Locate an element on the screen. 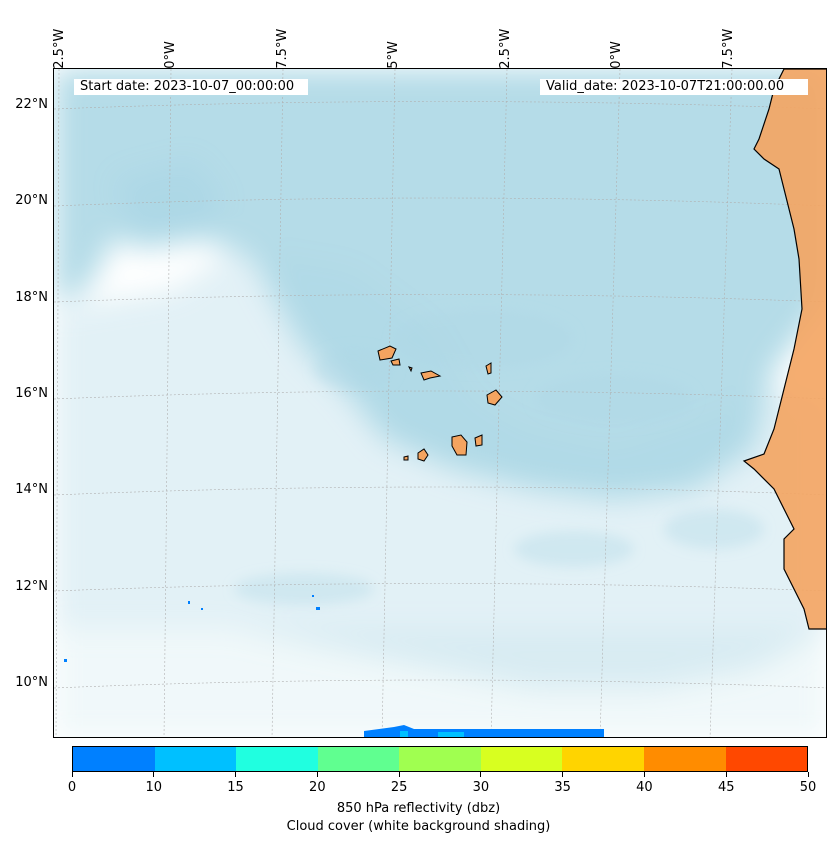  reflectivity-colorbar is located at coordinates (440, 759).